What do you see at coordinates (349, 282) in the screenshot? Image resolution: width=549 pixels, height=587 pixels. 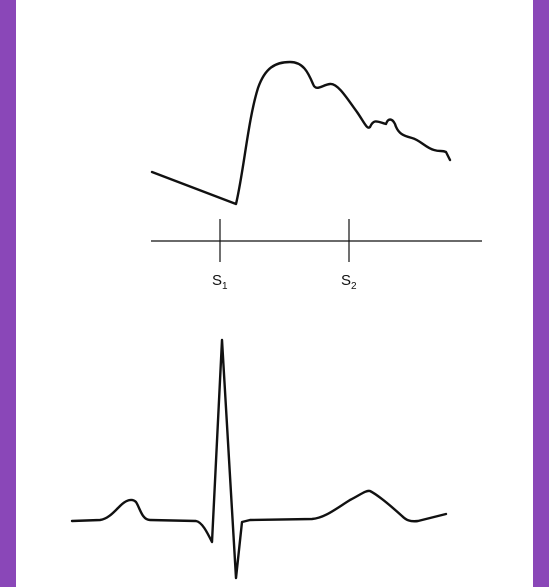 I see `s2-label: S2` at bounding box center [349, 282].